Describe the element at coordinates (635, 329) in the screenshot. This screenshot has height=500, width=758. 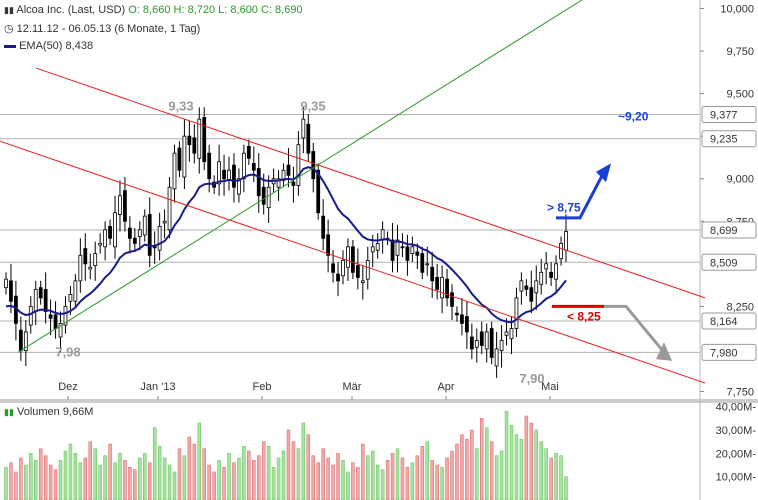
I see `down-target-arrow` at that location.